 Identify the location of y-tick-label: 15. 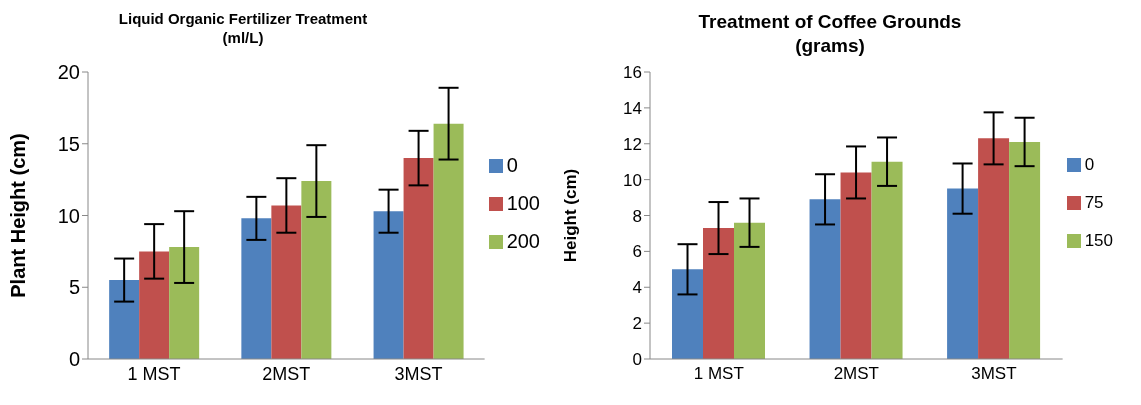
(68, 143).